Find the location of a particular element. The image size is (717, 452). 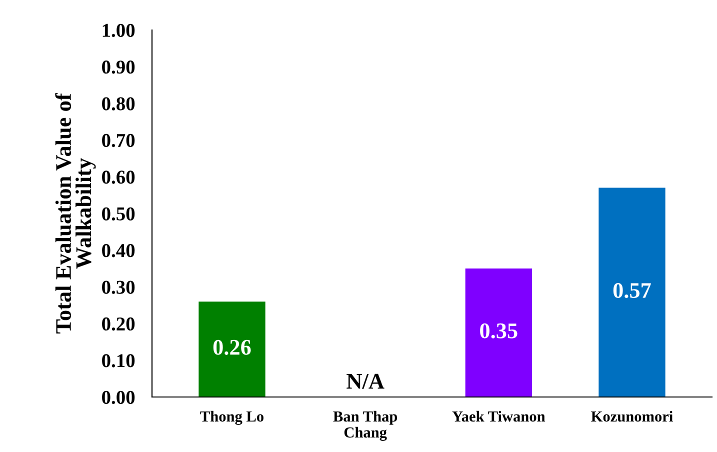

x-tick-label: Kozunomori is located at coordinates (632, 416).